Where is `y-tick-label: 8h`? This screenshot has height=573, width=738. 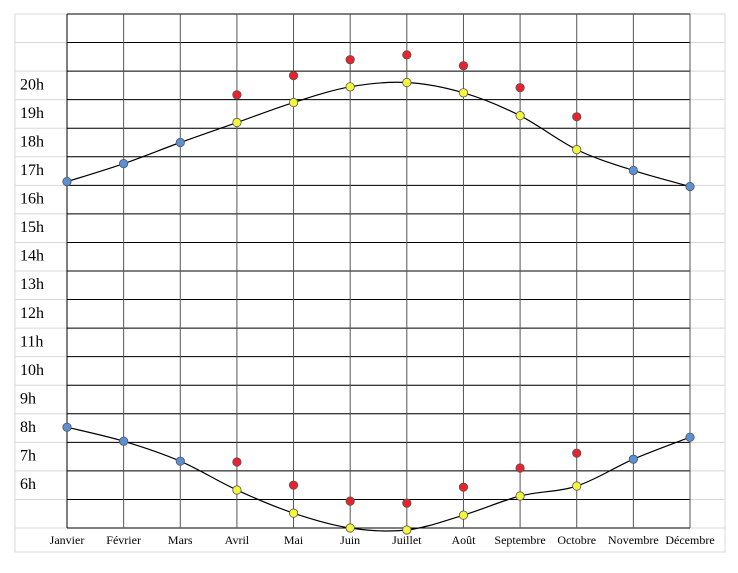
y-tick-label: 8h is located at coordinates (28, 427).